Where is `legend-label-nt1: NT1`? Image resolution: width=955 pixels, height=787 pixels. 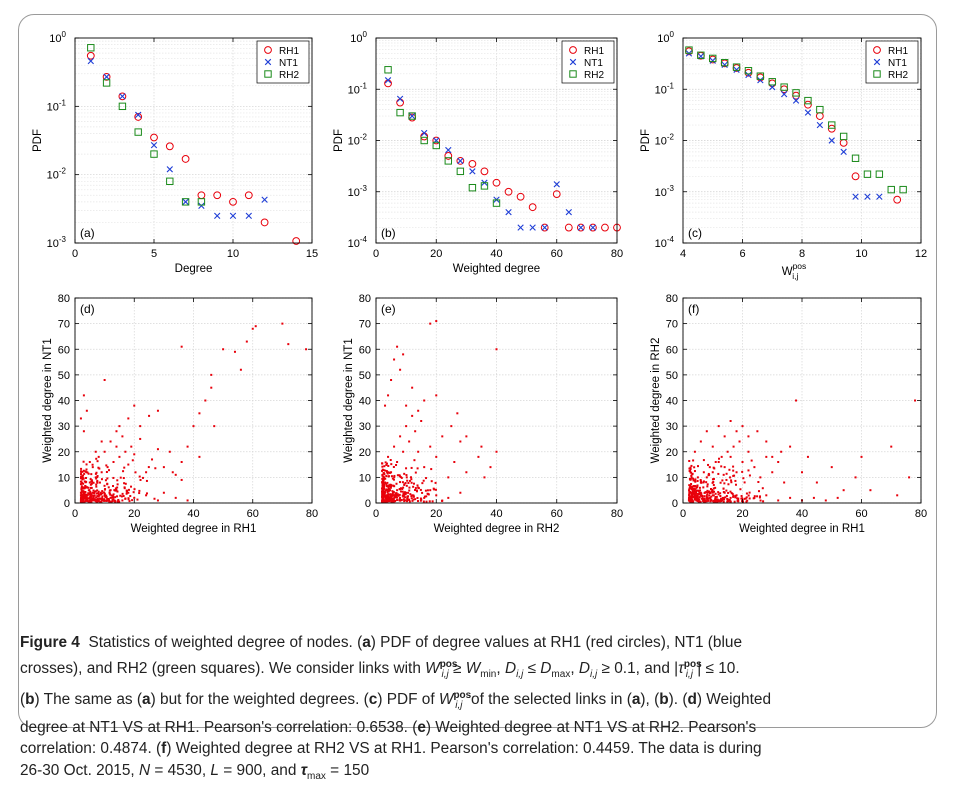
legend-label-nt1: NT1 is located at coordinates (593, 63).